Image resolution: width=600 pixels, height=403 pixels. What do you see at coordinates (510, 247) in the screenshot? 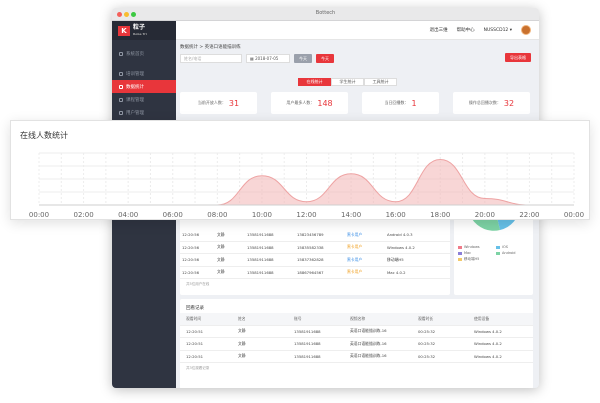
I see `legend-item: iOS` at bounding box center [510, 247].